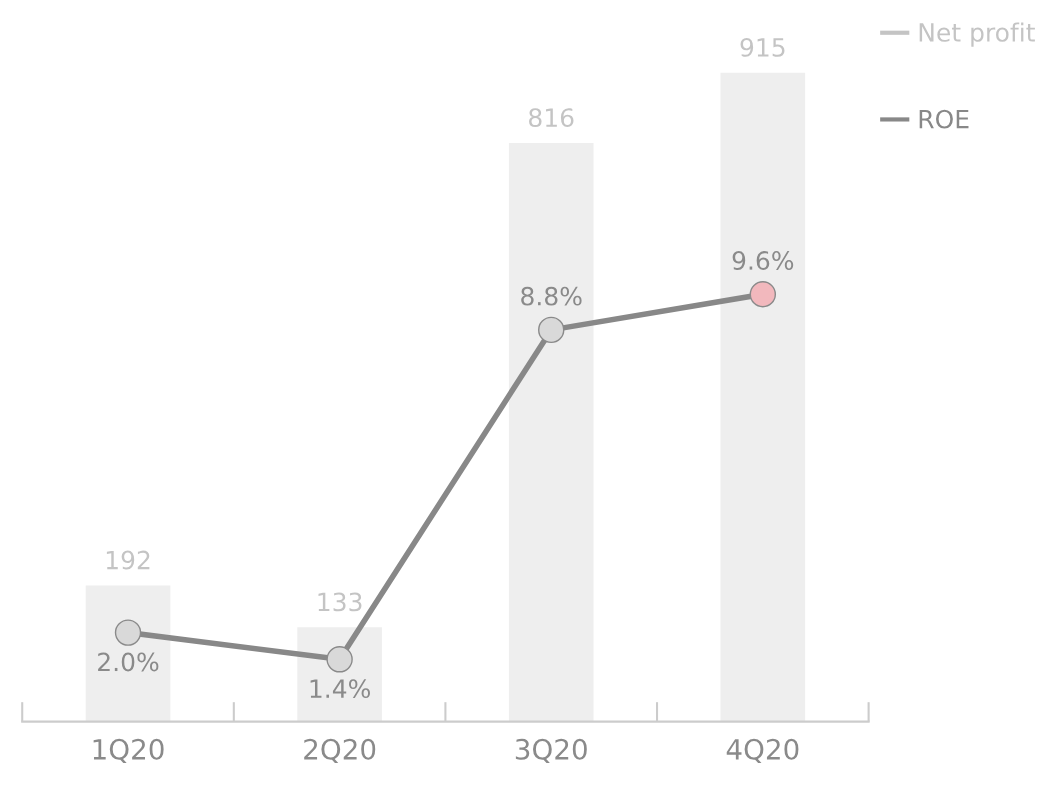 This screenshot has height=793, width=1058. Describe the element at coordinates (977, 34) in the screenshot. I see `text: Net profit` at that location.